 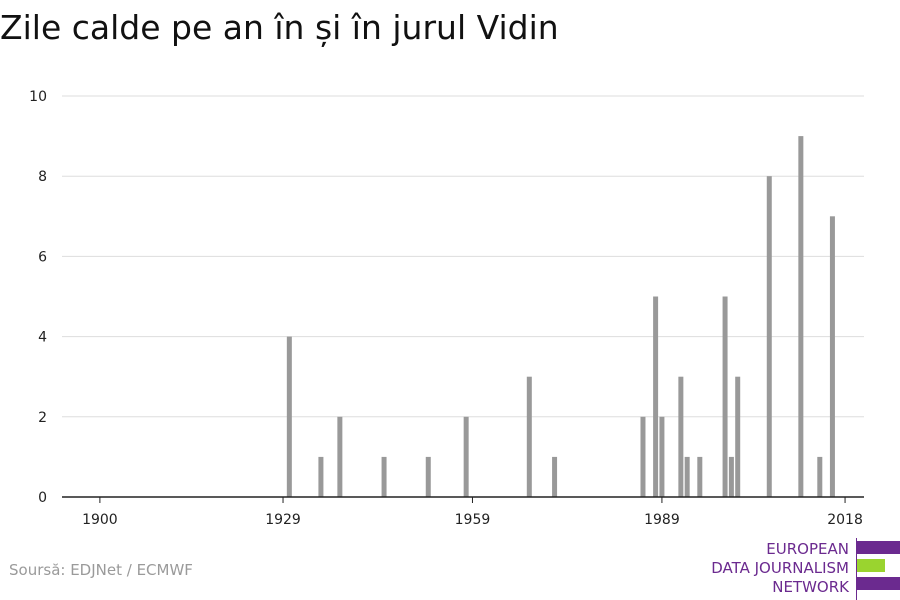 What do you see at coordinates (662, 520) in the screenshot?
I see `x-tick-label: 1989` at bounding box center [662, 520].